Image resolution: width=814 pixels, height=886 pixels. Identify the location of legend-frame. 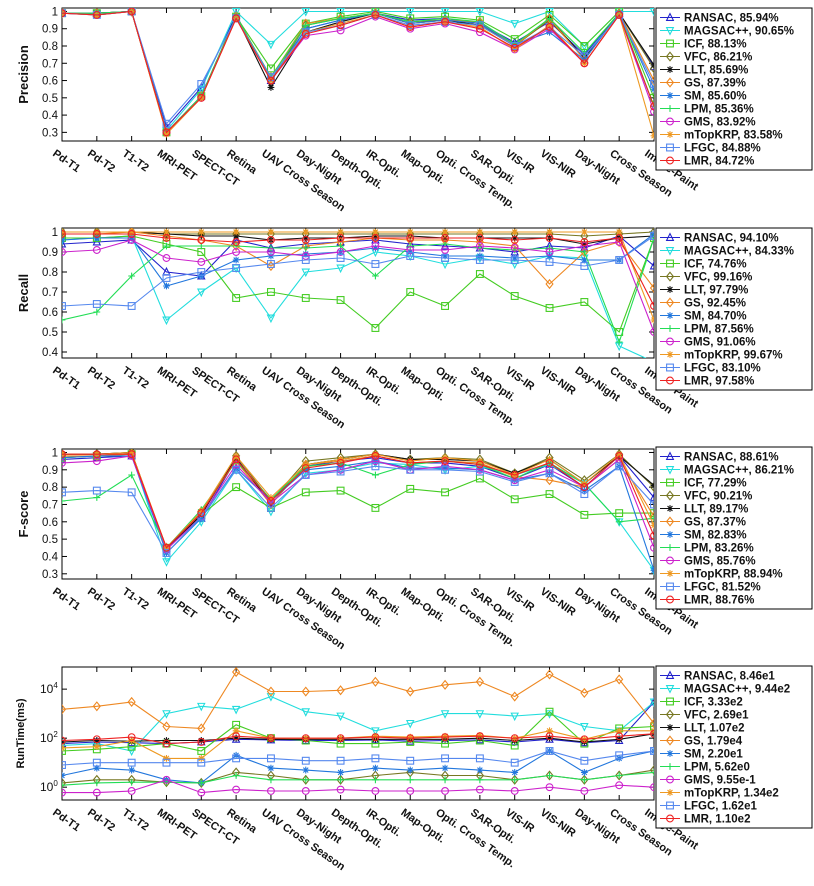
(734, 528).